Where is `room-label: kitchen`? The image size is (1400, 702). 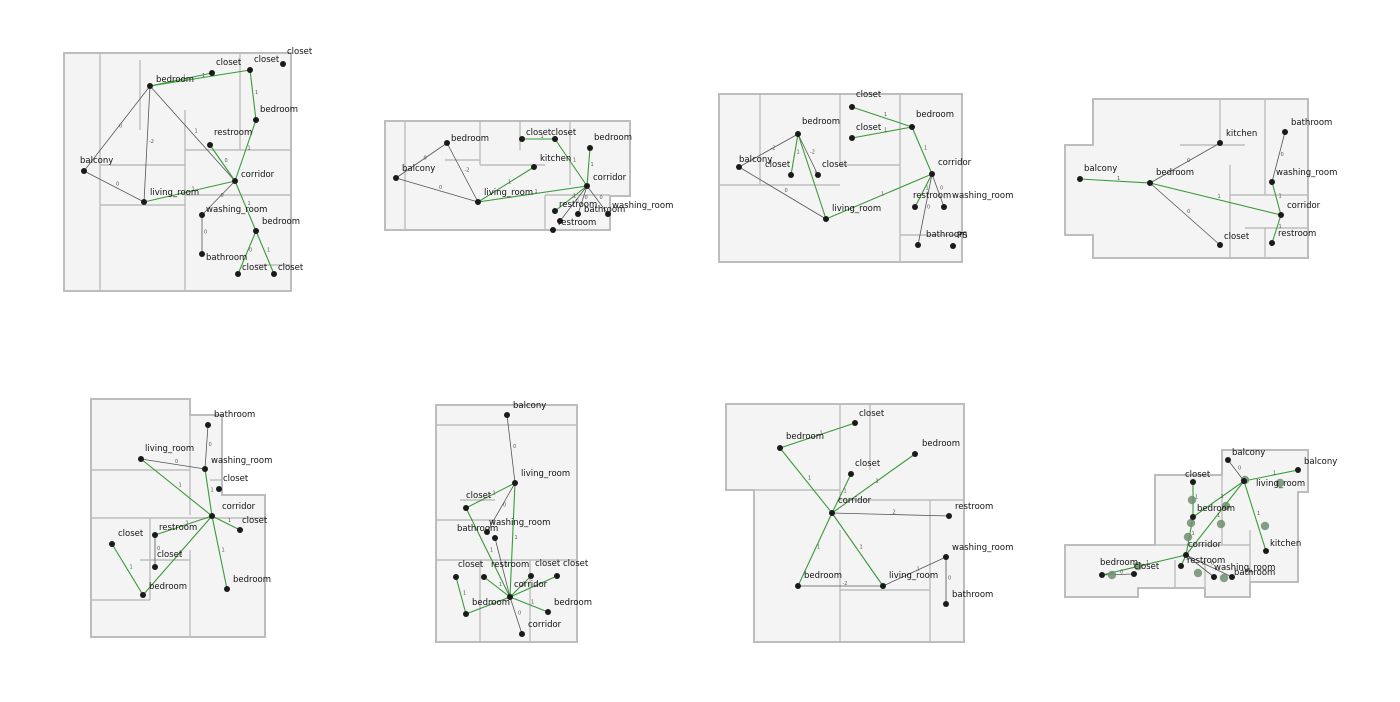 room-label: kitchen is located at coordinates (555, 159).